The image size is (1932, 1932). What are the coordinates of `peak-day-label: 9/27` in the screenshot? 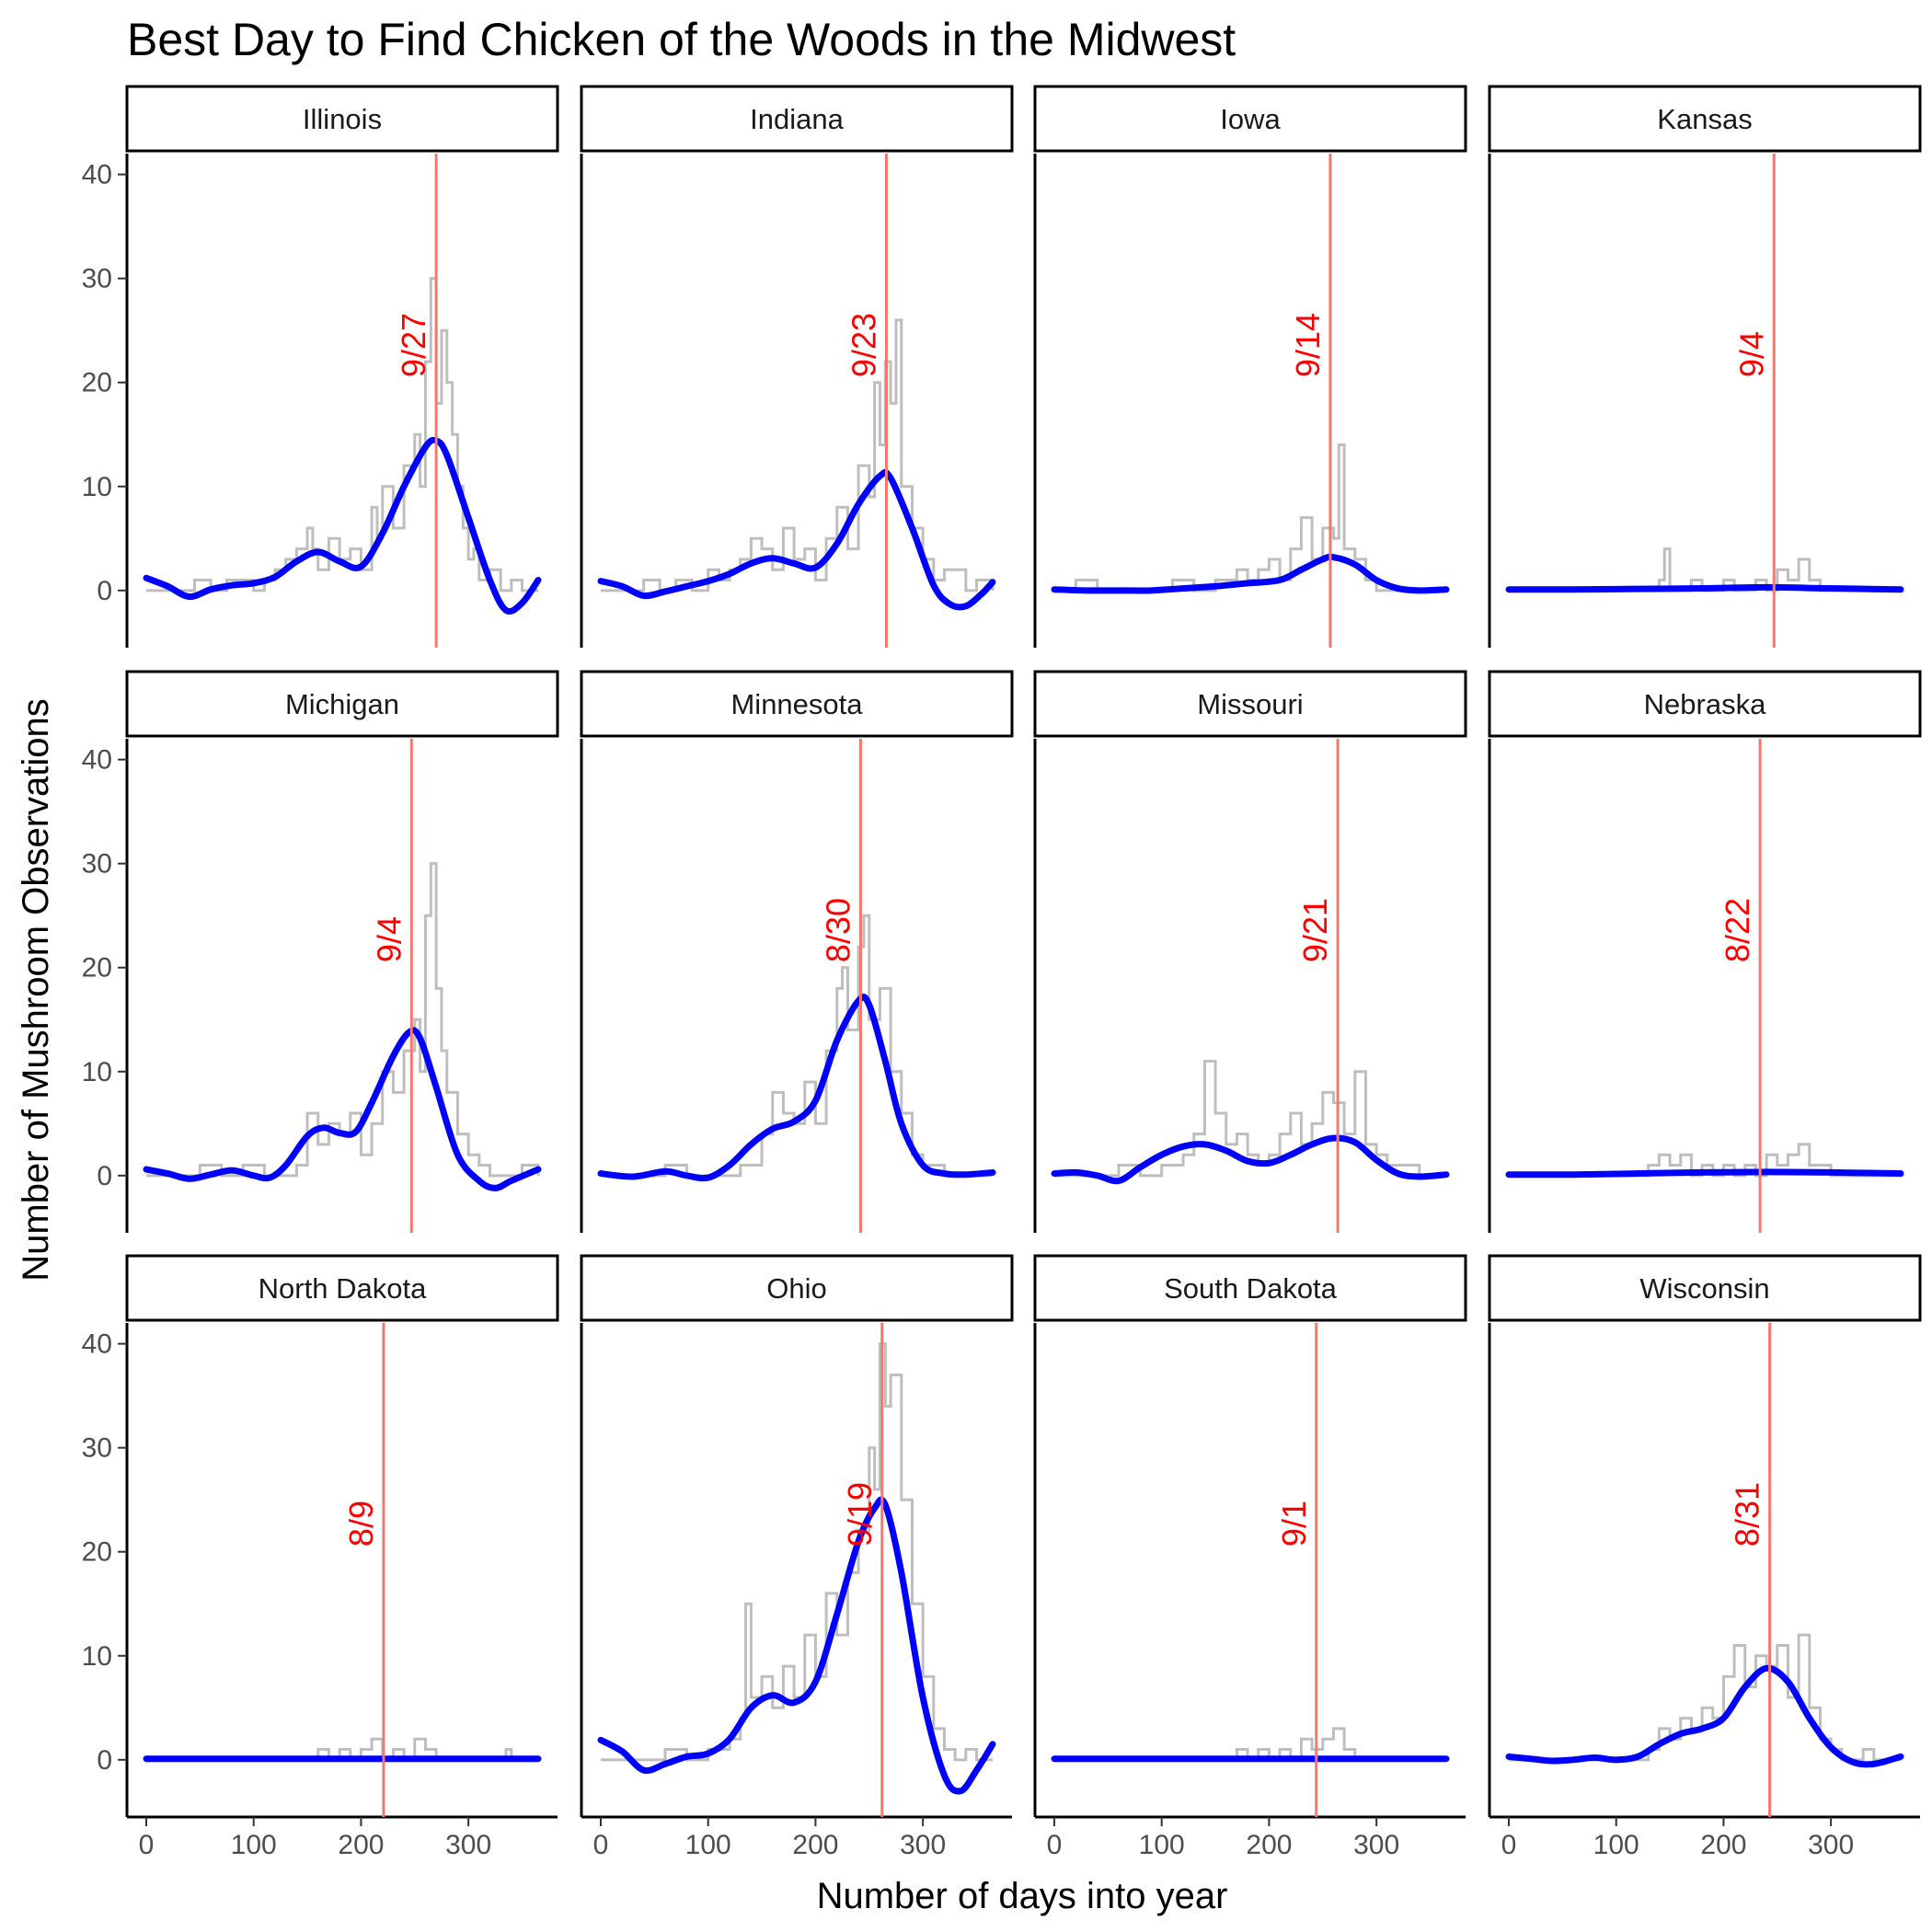 It's located at (413, 345).